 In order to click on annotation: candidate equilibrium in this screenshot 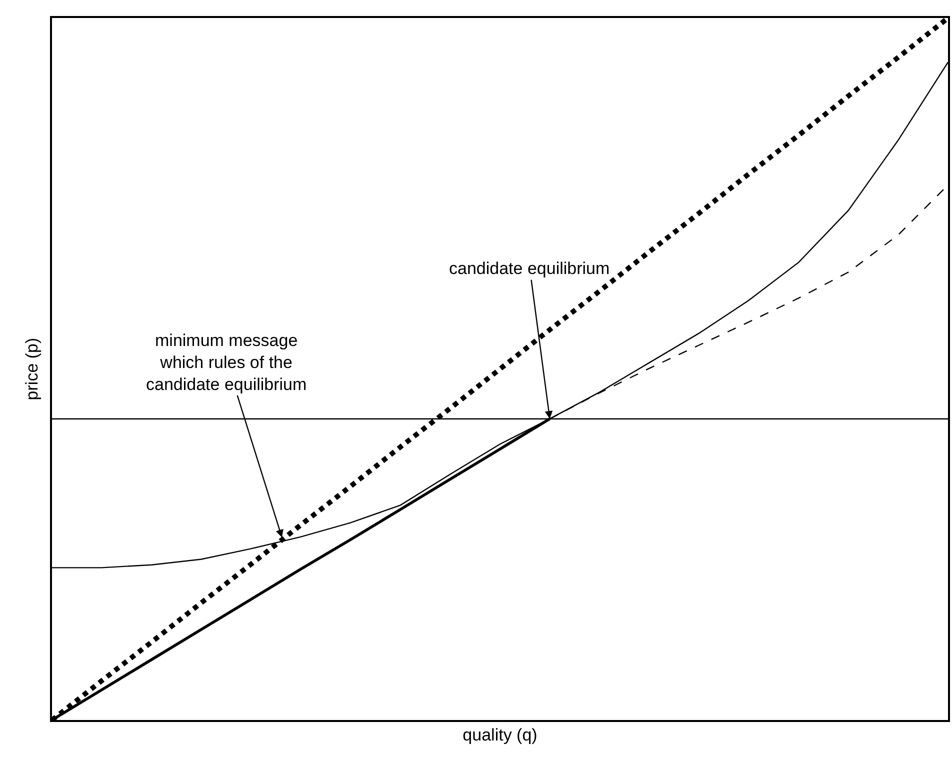, I will do `click(529, 268)`.